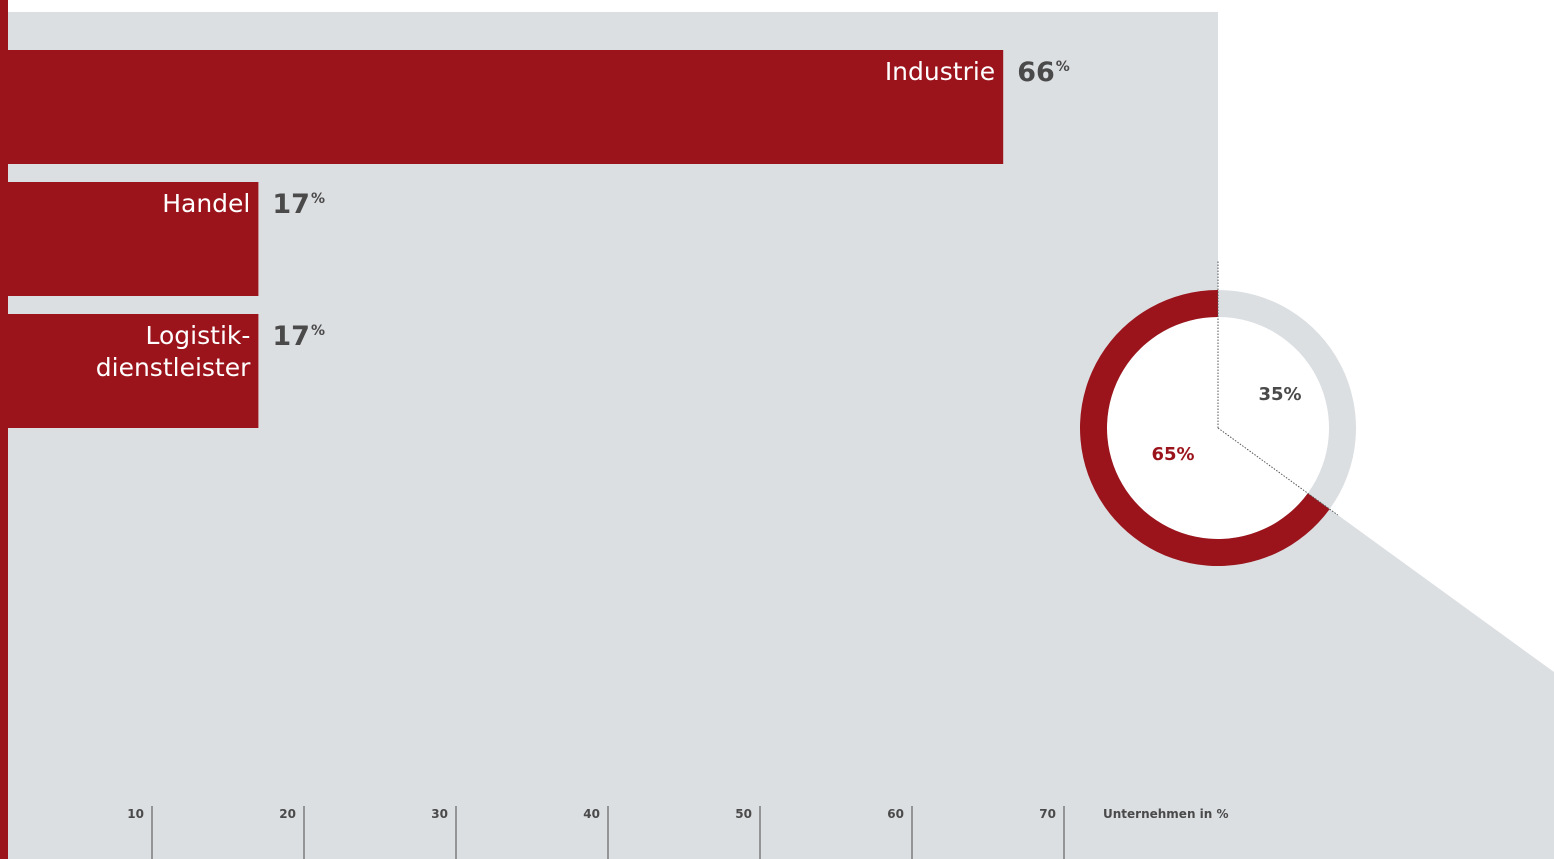 Image resolution: width=1554 pixels, height=859 pixels. What do you see at coordinates (1166, 814) in the screenshot?
I see `x-axis-title: Unternehmen in %` at bounding box center [1166, 814].